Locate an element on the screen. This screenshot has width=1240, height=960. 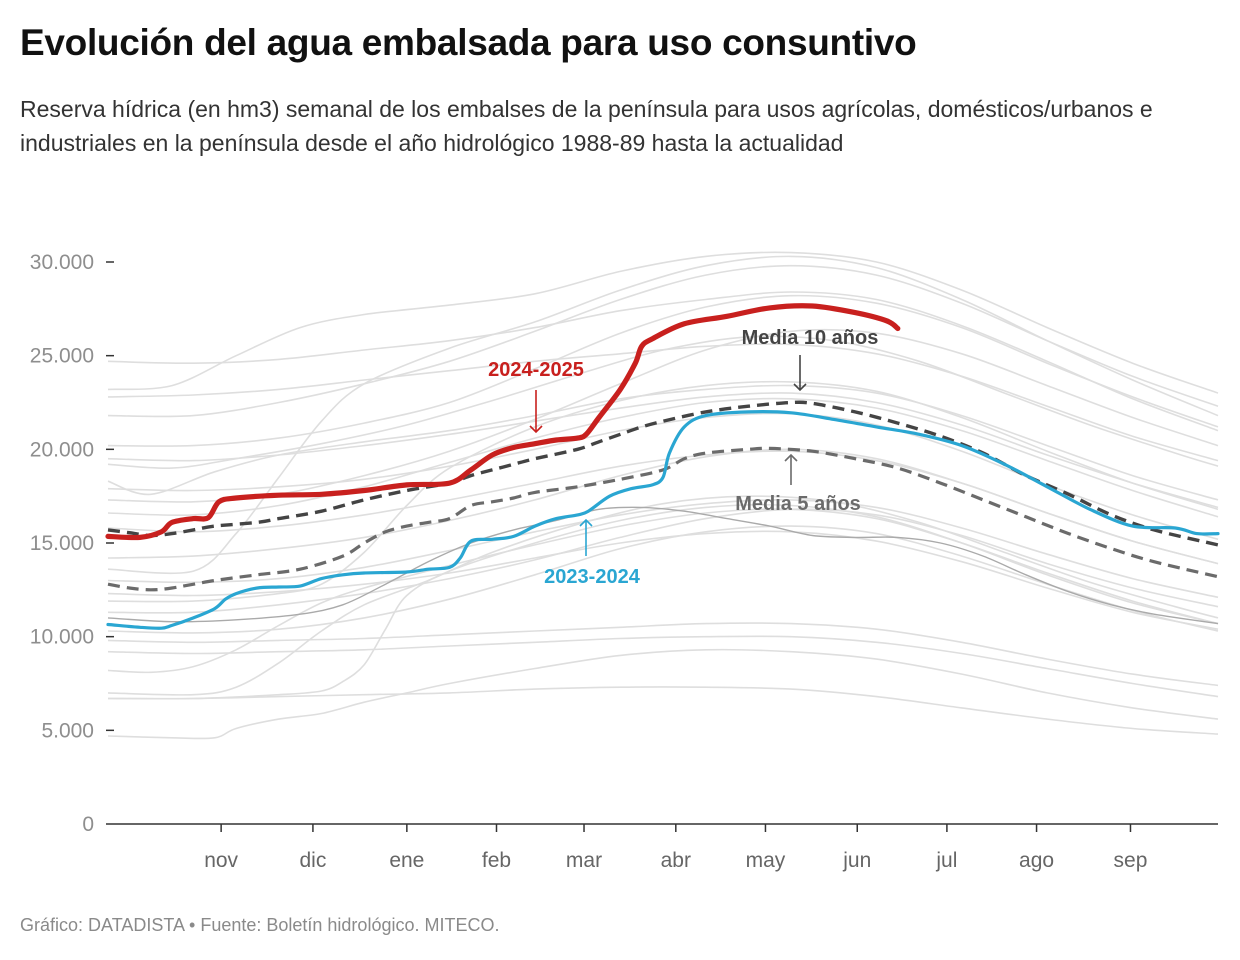
y-tick-label: 20.000 is located at coordinates (62, 449).